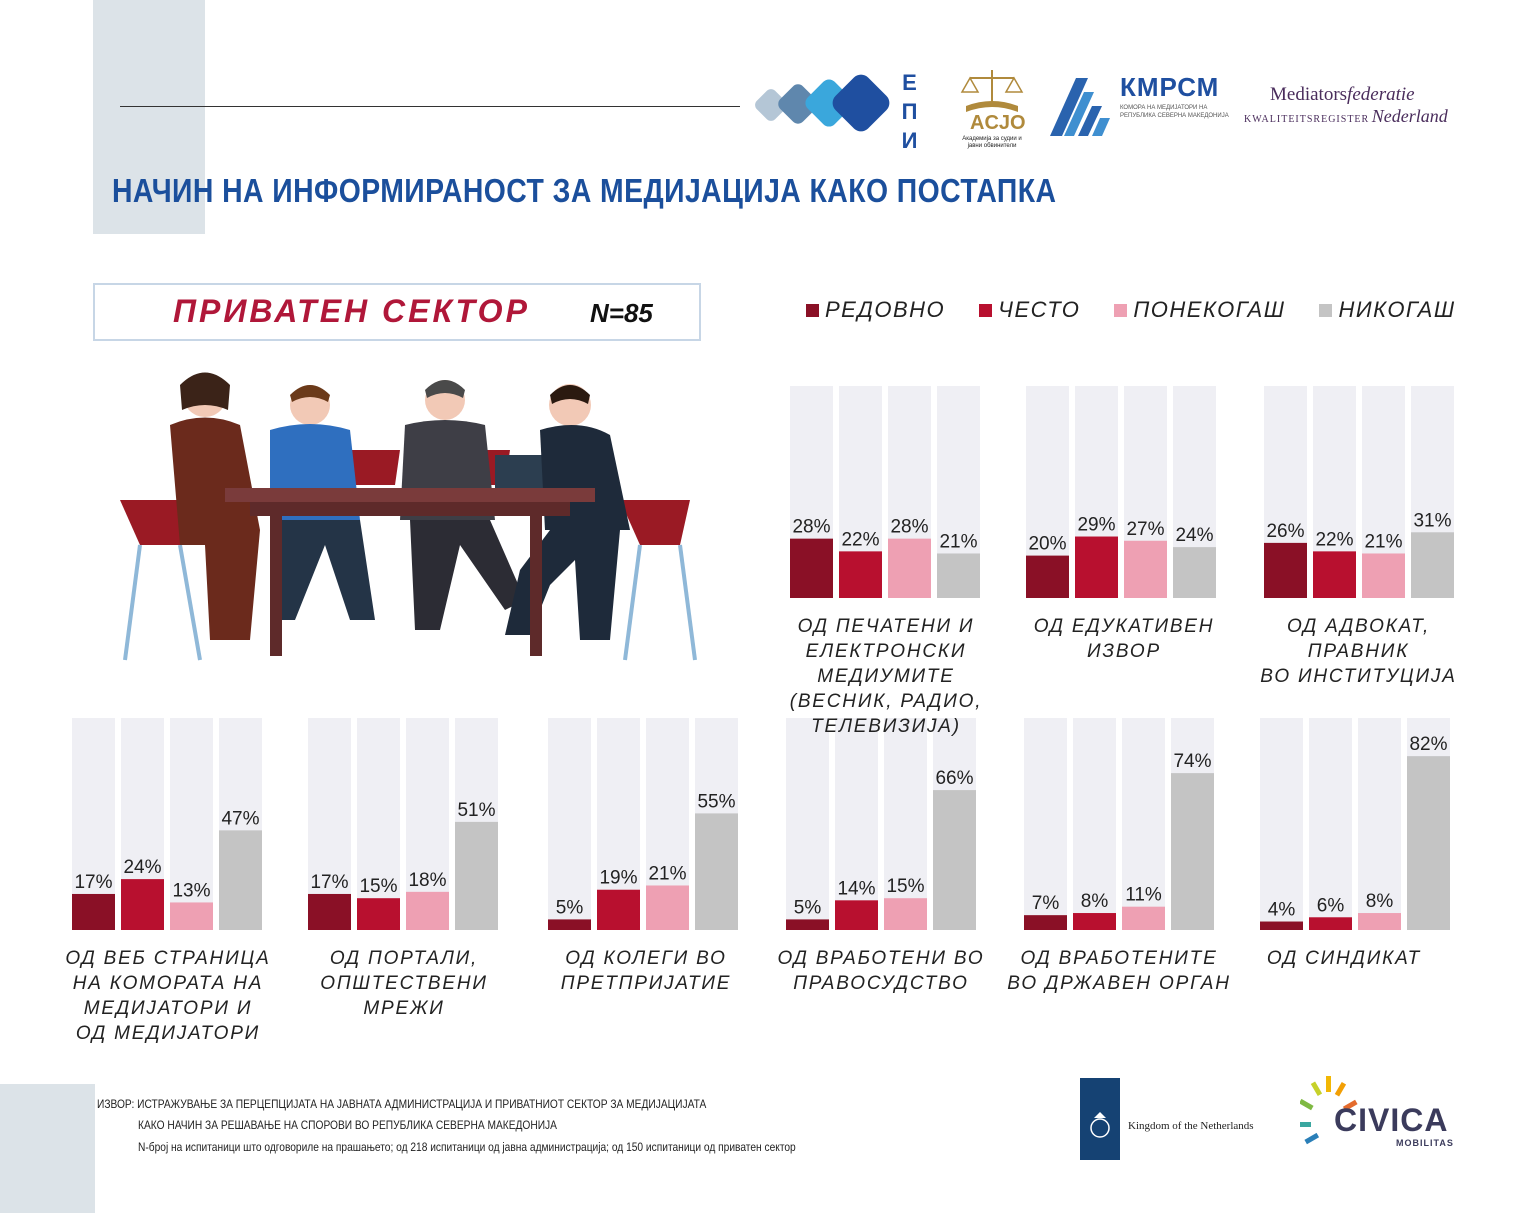  I want to click on legend-label-sometimes: ПОНЕКОГАШ, so click(1209, 309).